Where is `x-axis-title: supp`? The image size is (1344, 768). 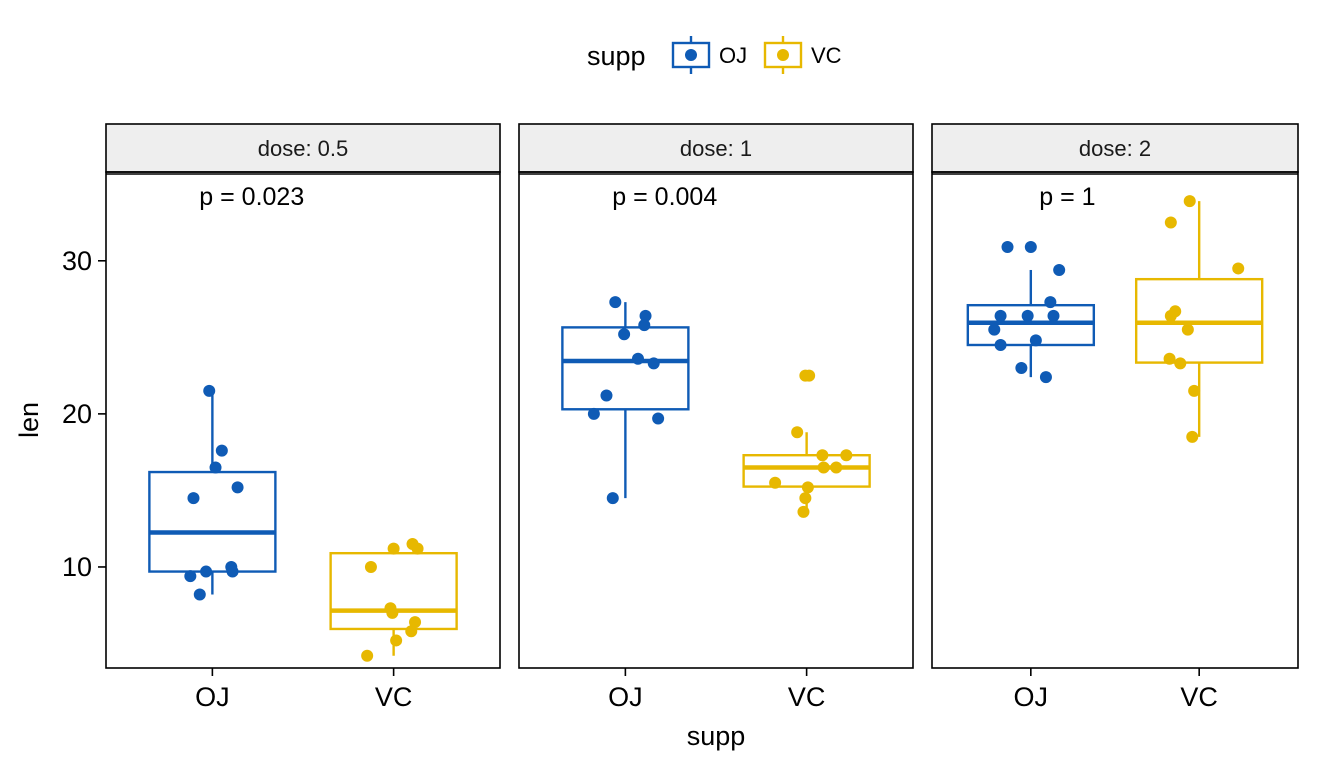
x-axis-title: supp is located at coordinates (716, 736).